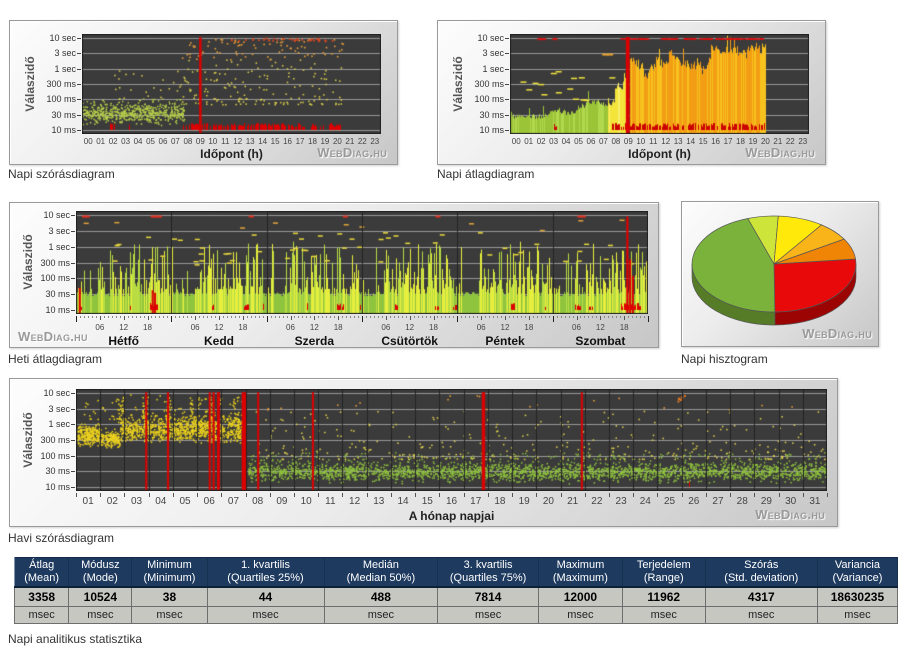 This screenshot has height=655, width=898. What do you see at coordinates (62, 38) in the screenshot?
I see `y-tick-label: 10 sec` at bounding box center [62, 38].